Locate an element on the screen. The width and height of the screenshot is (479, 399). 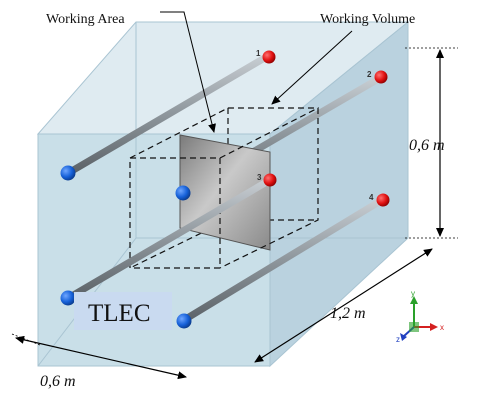
electrode-label-2: 2 is located at coordinates (369, 74).